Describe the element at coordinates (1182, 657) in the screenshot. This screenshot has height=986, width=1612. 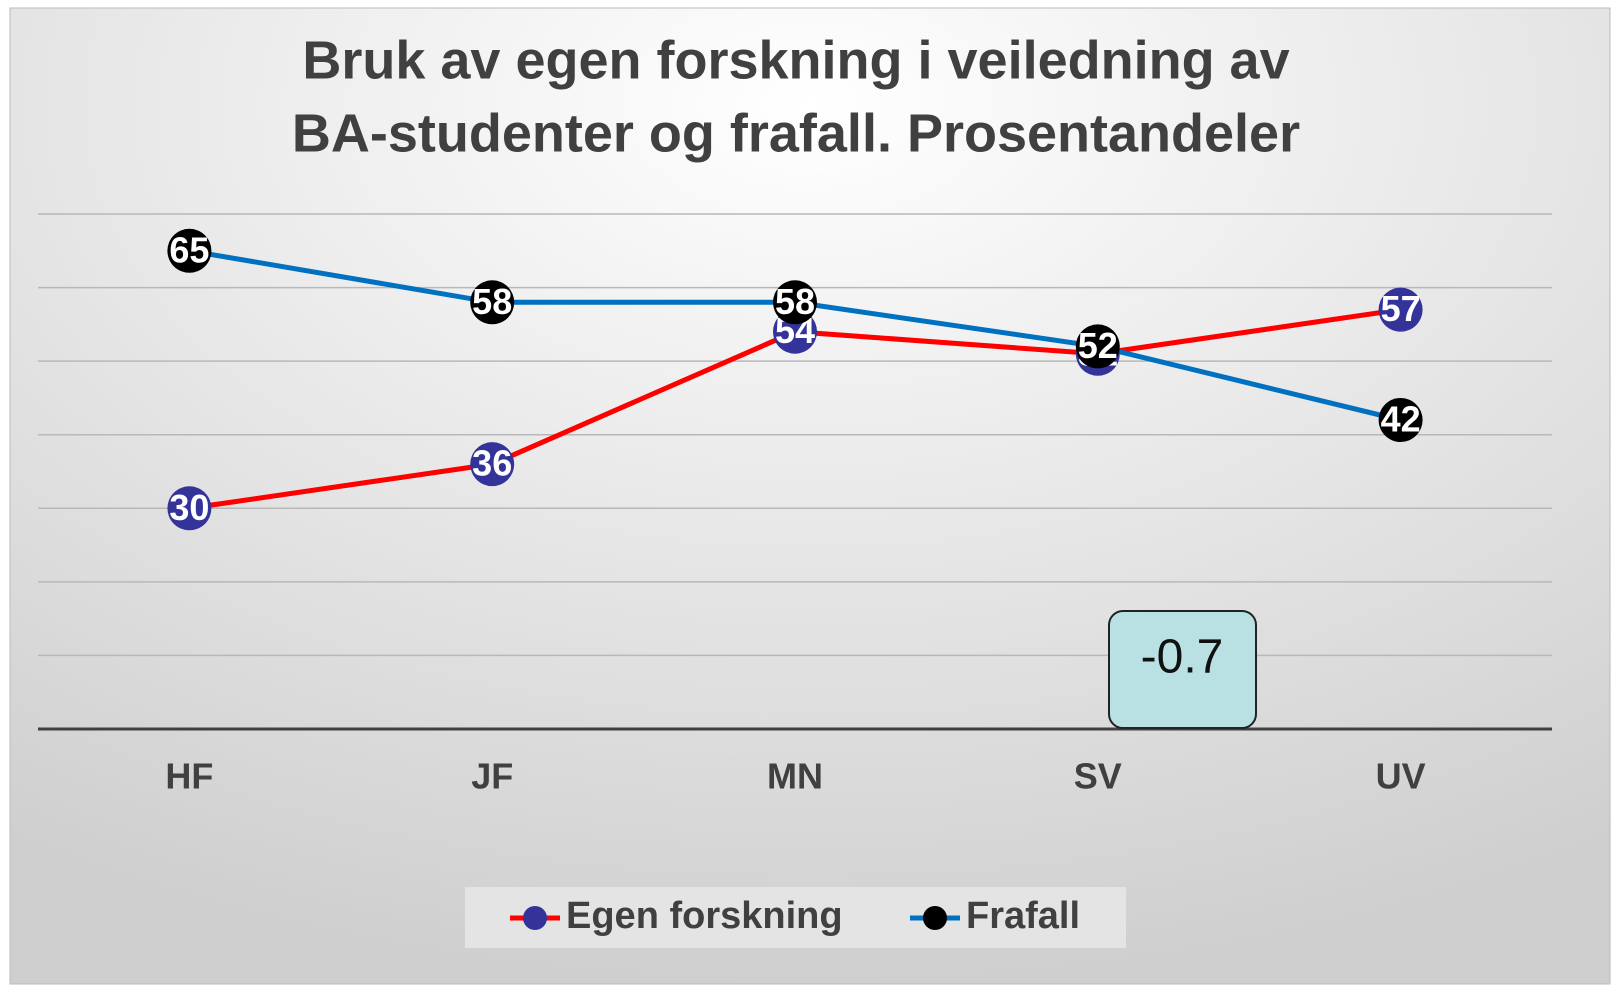
I see `annotation: -0.7` at that location.